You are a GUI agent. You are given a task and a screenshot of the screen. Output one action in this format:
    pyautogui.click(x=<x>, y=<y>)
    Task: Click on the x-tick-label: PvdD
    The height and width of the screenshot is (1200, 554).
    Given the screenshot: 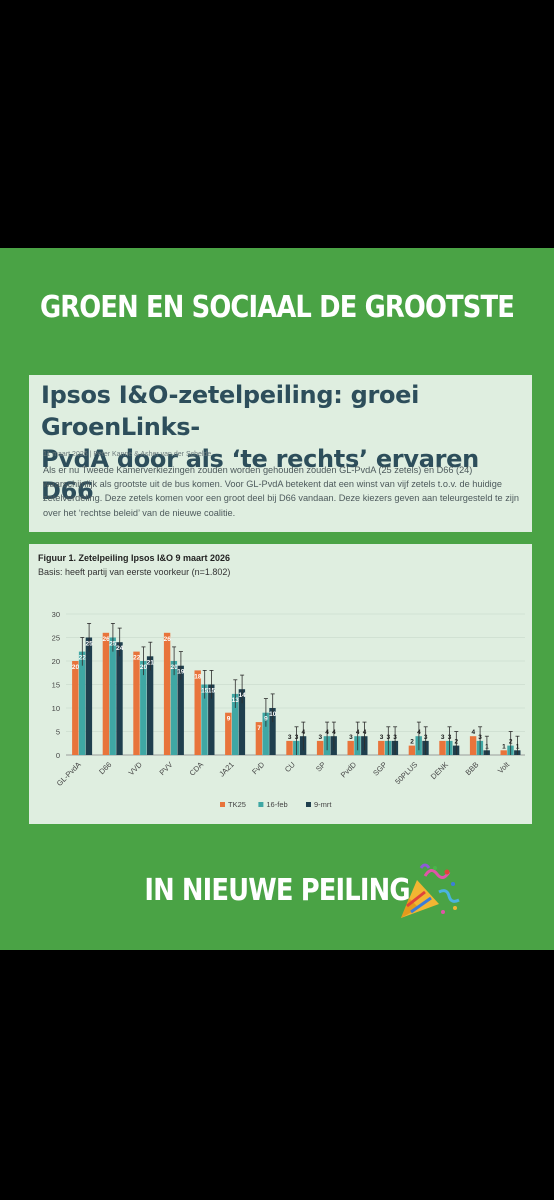 What is the action you would take?
    pyautogui.click(x=349, y=770)
    